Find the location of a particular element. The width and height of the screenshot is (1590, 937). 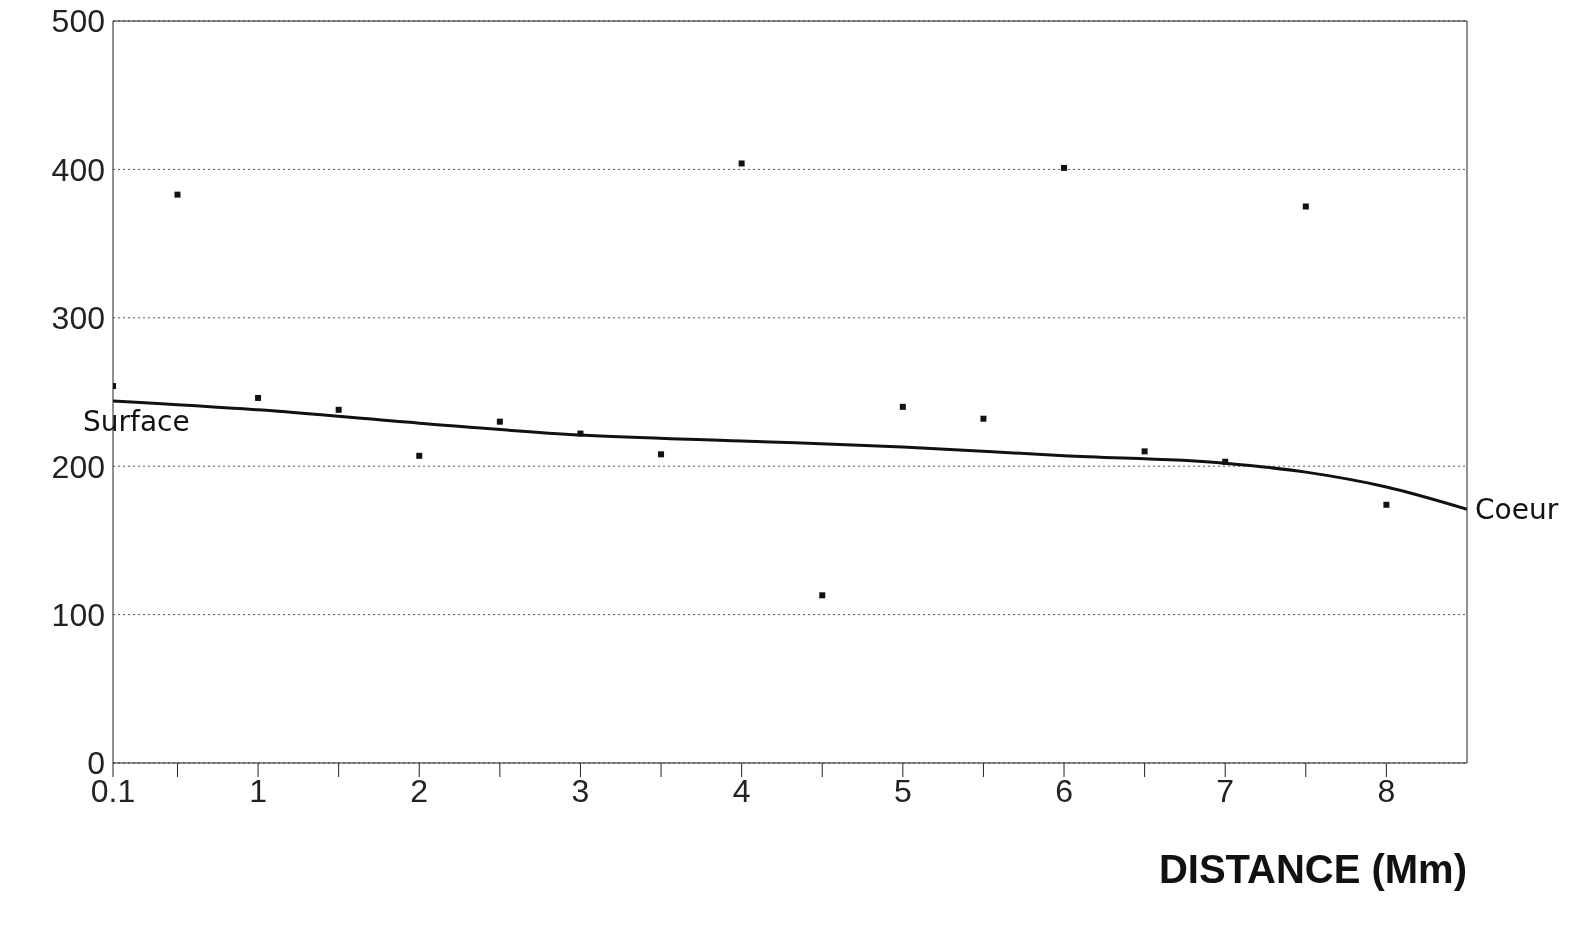

x-axis-title: DISTANCE (Mm) is located at coordinates (1312, 869).